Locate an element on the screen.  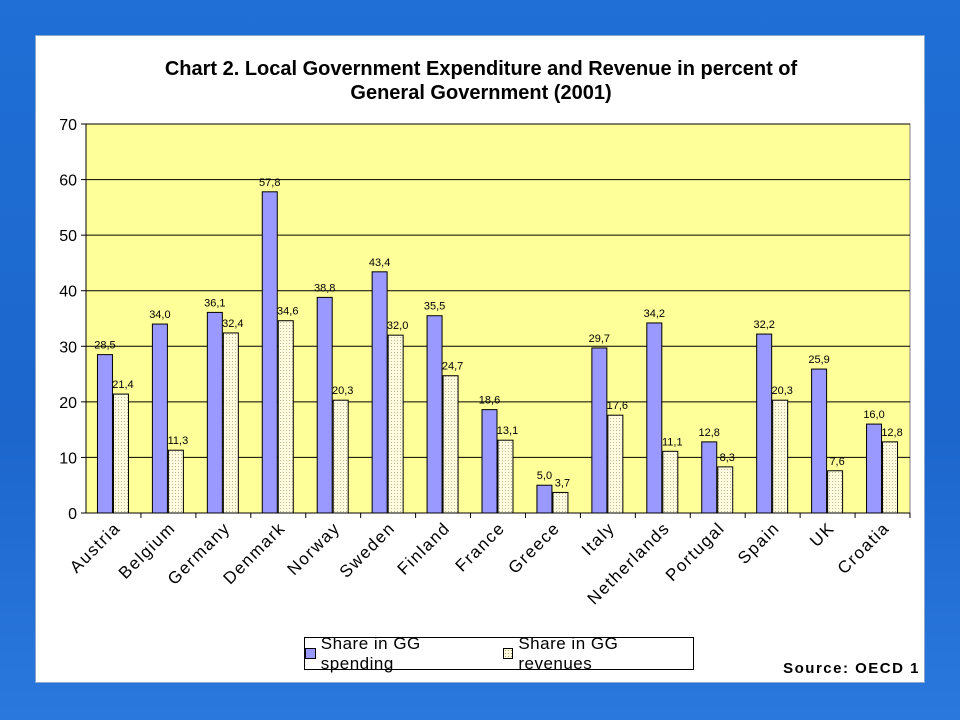
data-label-revenues: 21,4 is located at coordinates (122, 385).